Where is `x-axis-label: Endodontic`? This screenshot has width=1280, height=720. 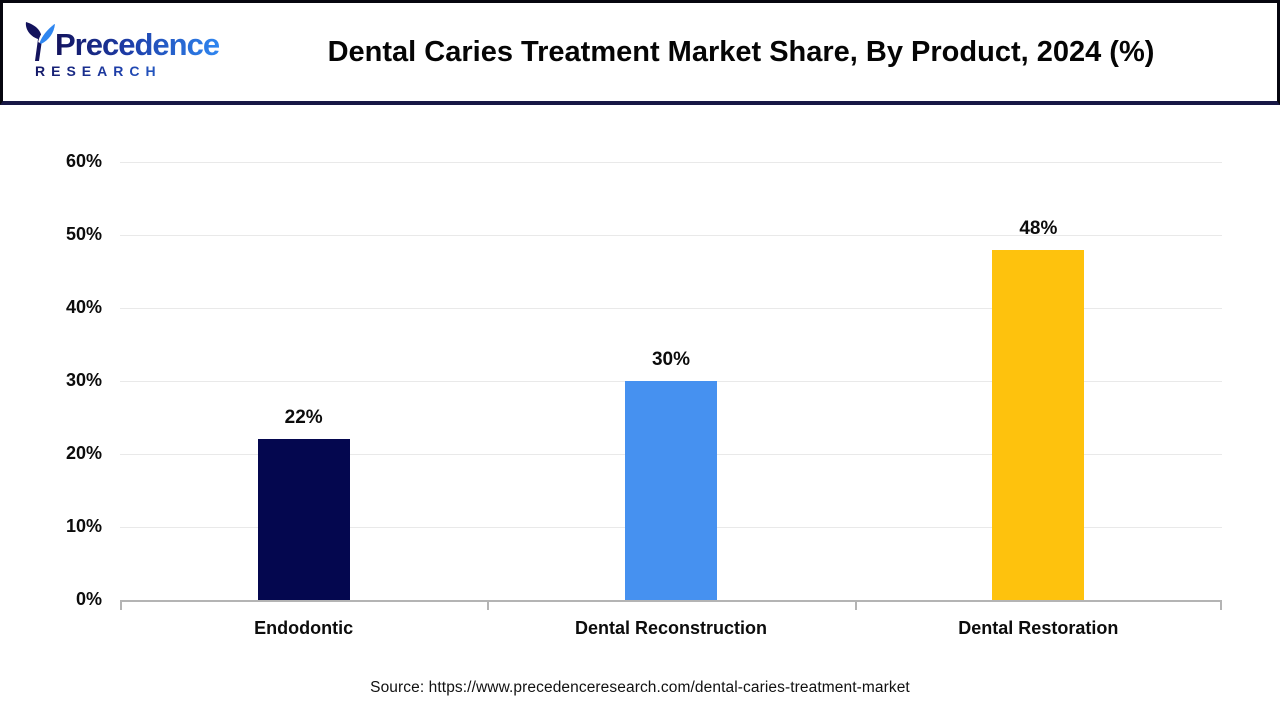 x-axis-label: Endodontic is located at coordinates (304, 628).